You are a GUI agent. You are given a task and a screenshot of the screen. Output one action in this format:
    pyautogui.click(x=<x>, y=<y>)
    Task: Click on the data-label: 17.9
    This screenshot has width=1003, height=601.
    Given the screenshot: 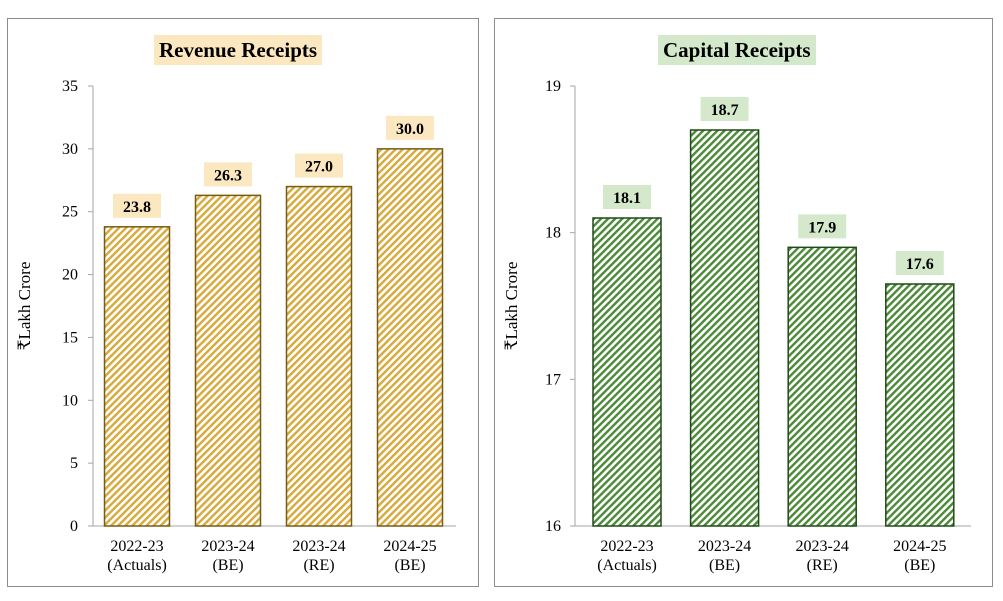 What is the action you would take?
    pyautogui.click(x=822, y=227)
    